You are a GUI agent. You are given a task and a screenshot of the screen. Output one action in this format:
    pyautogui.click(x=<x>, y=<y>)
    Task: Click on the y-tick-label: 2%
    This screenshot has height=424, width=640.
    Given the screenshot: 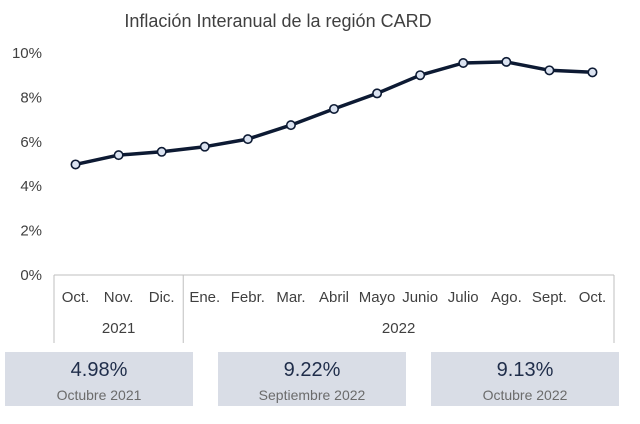 What is the action you would take?
    pyautogui.click(x=31, y=231)
    